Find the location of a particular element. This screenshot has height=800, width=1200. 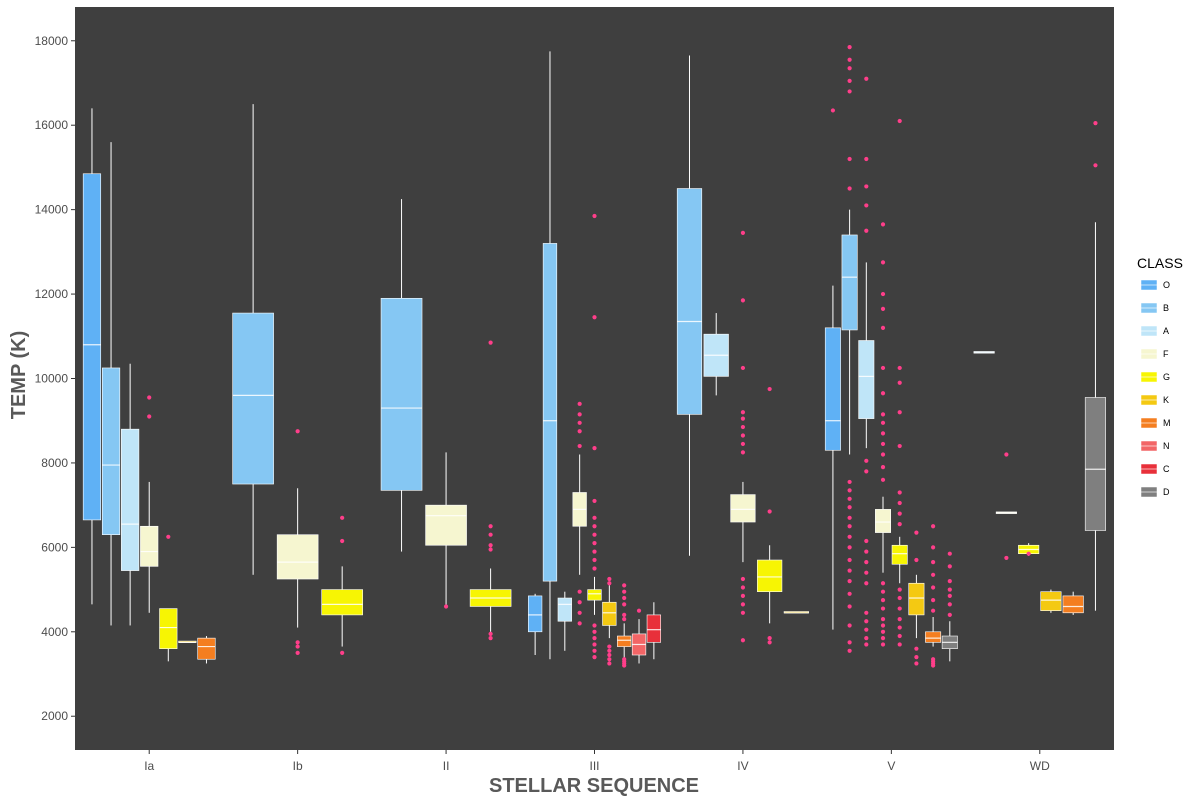

box-WD-A is located at coordinates (984, 352).